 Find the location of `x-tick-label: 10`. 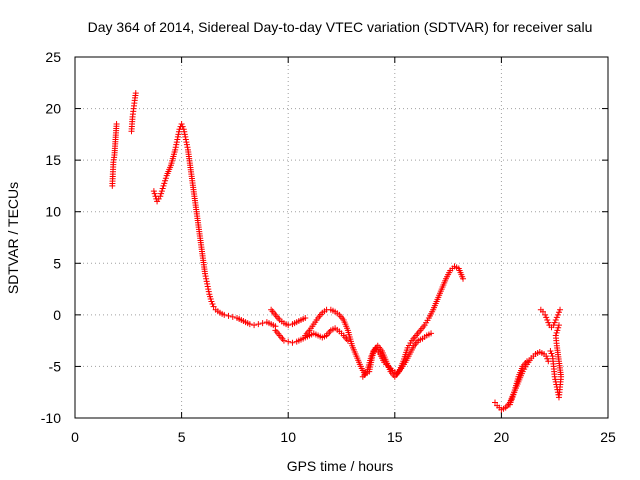

x-tick-label: 10 is located at coordinates (288, 437).